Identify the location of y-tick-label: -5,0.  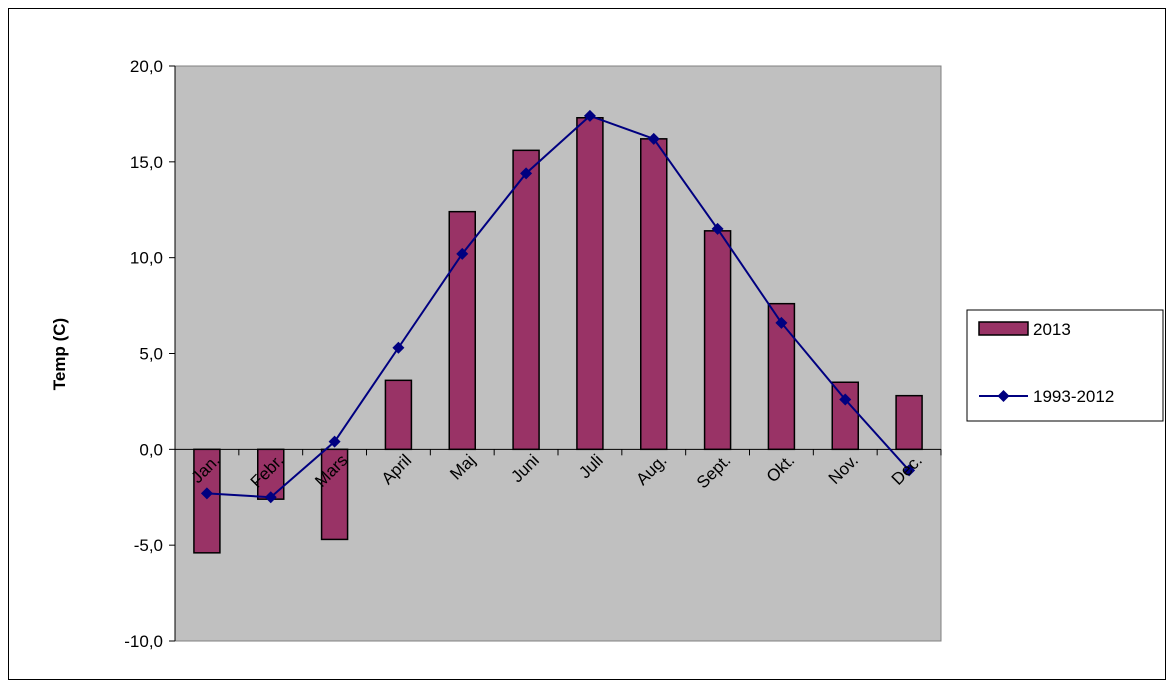
(148, 545).